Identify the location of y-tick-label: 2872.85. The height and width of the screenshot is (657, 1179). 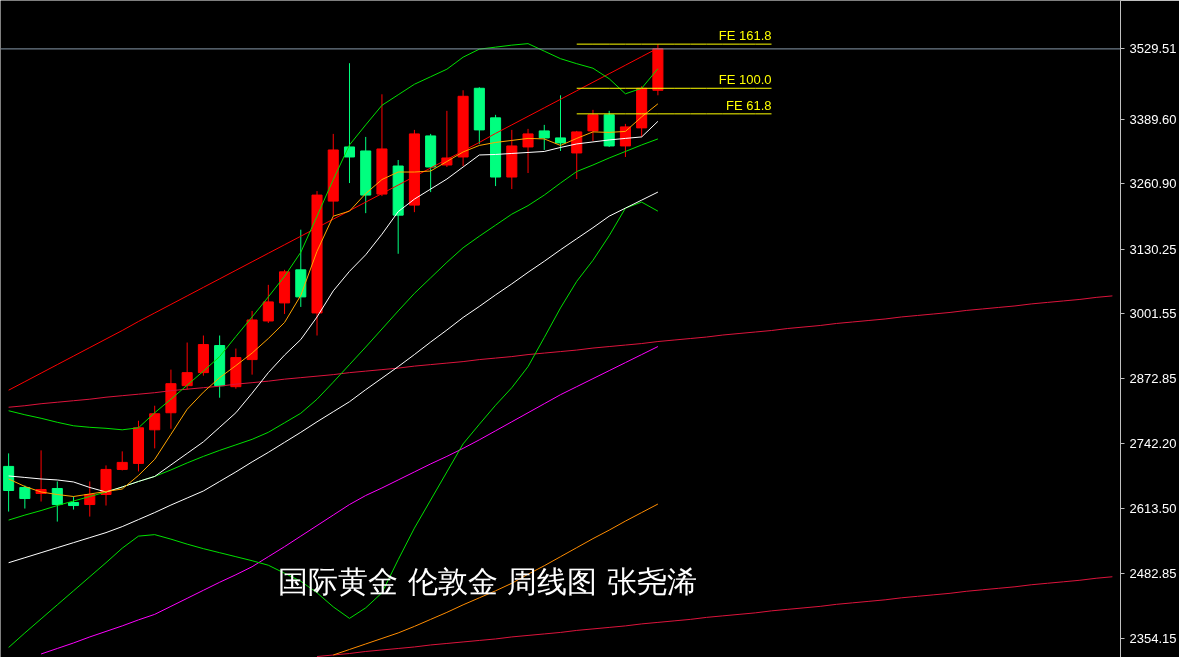
(1153, 378).